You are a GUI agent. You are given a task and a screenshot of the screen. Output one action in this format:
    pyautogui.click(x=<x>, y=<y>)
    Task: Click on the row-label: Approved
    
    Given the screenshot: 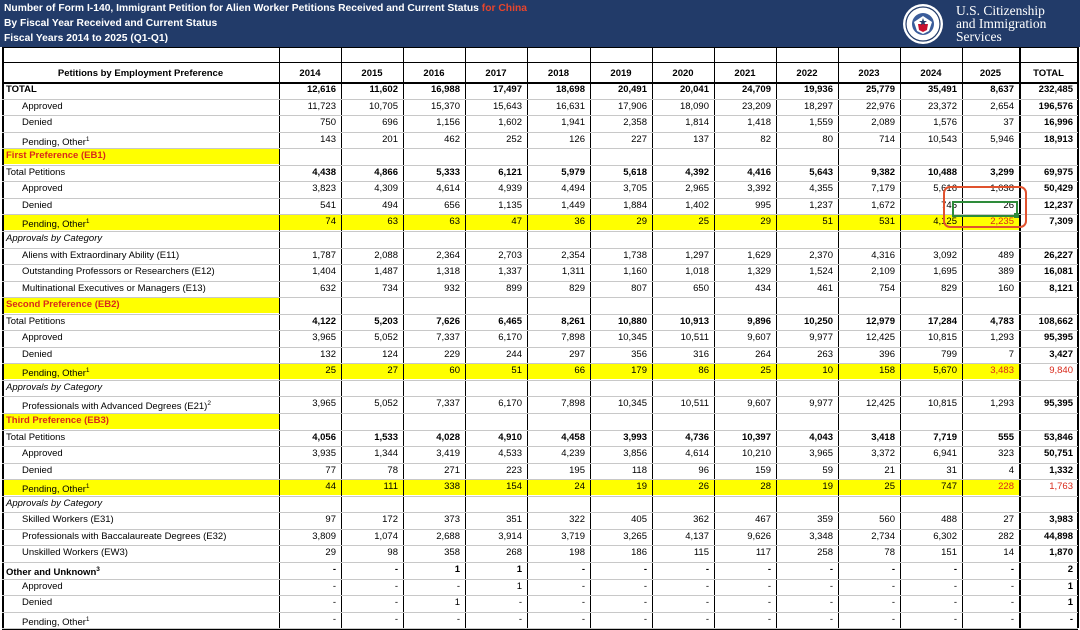 What is the action you would take?
    pyautogui.click(x=140, y=454)
    